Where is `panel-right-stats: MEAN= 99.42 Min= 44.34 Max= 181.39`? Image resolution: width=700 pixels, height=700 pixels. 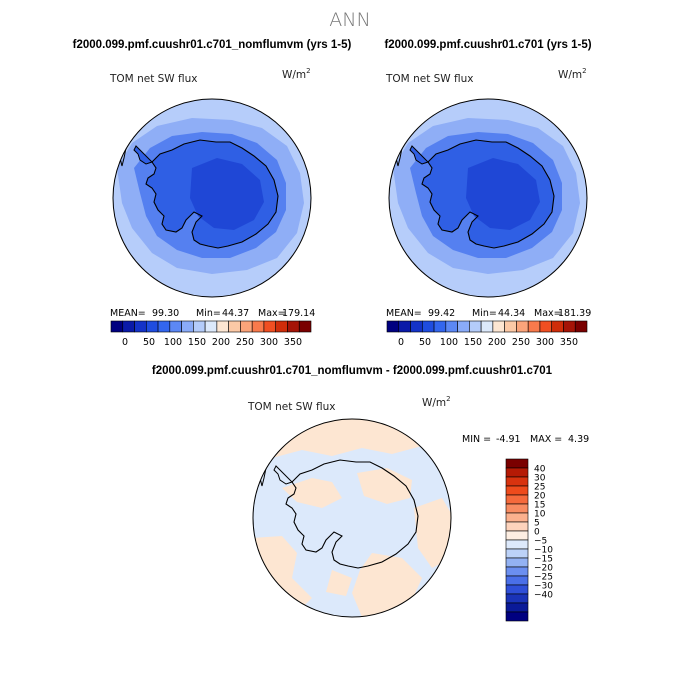
panel-right-stats: MEAN= 99.42 Min= 44.34 Max= 181.39 is located at coordinates (488, 313).